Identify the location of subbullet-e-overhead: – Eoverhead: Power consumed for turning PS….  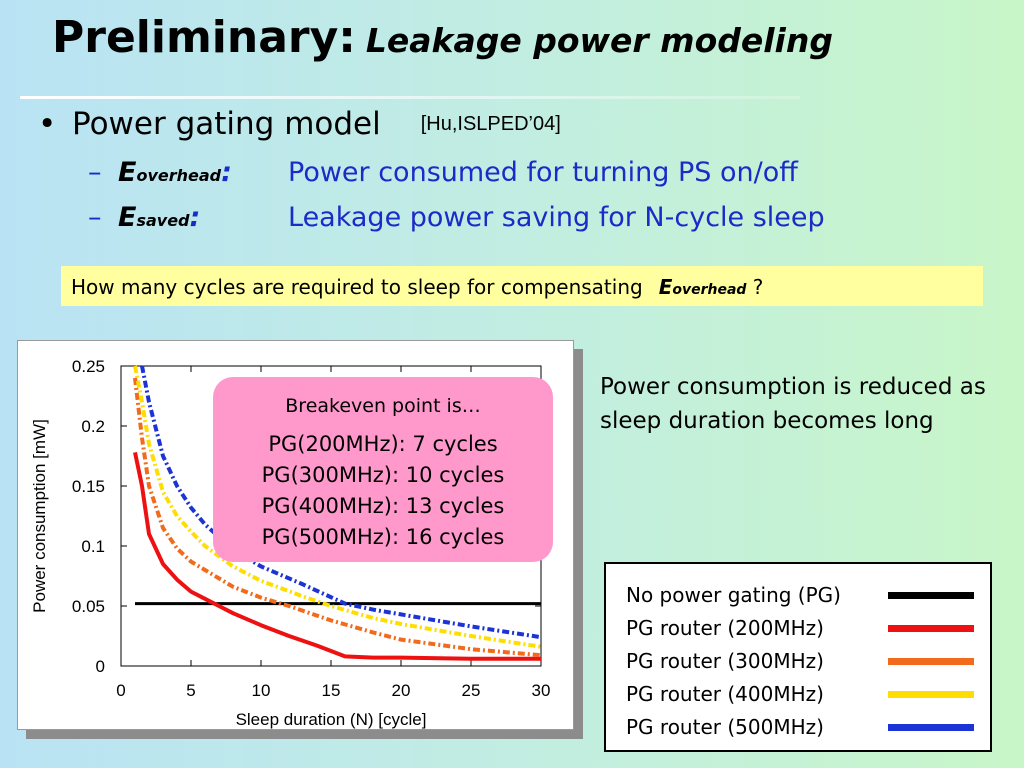
(443, 172).